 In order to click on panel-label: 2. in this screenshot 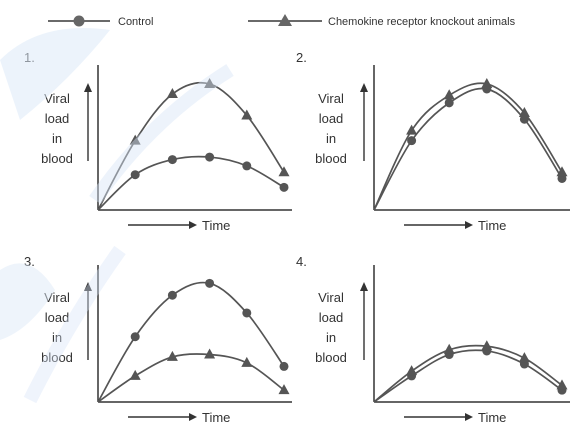, I will do `click(301, 57)`.